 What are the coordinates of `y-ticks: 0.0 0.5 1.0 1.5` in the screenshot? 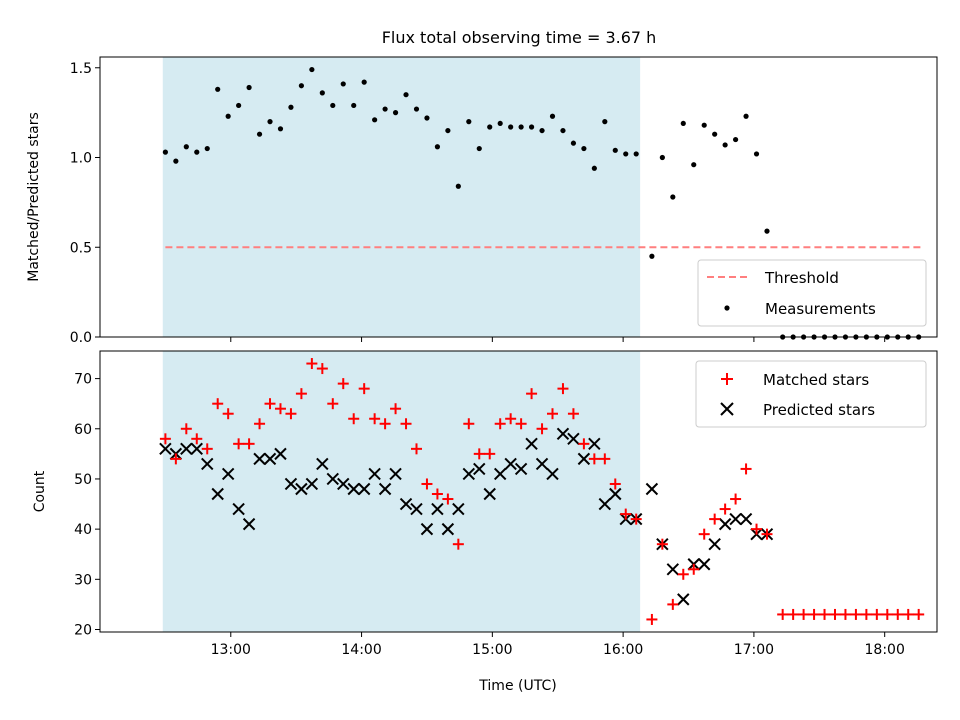 It's located at (85, 203).